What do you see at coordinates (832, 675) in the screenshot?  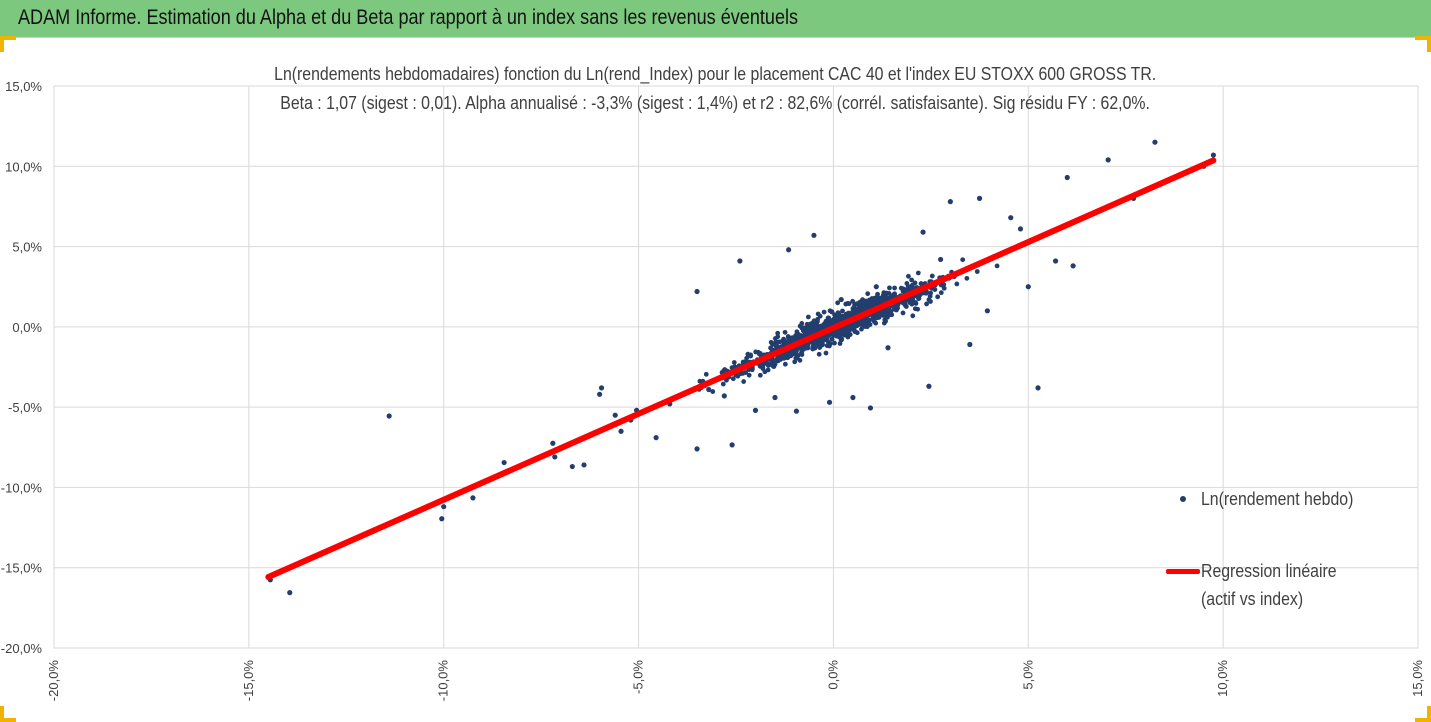 I see `x-tick-label: 0,0%` at bounding box center [832, 675].